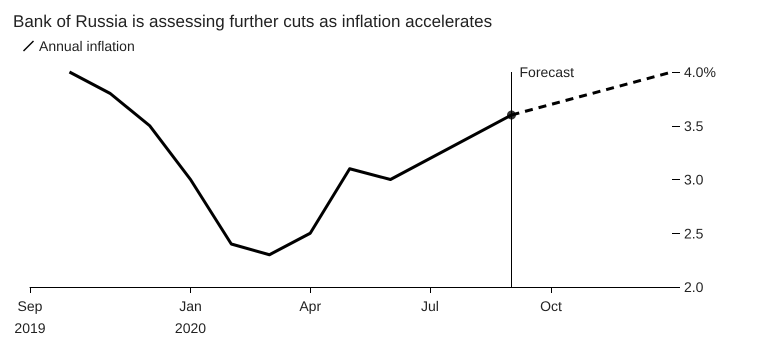 This screenshot has height=347, width=760. What do you see at coordinates (30, 317) in the screenshot?
I see `x-tick-label: Sep 2019` at bounding box center [30, 317].